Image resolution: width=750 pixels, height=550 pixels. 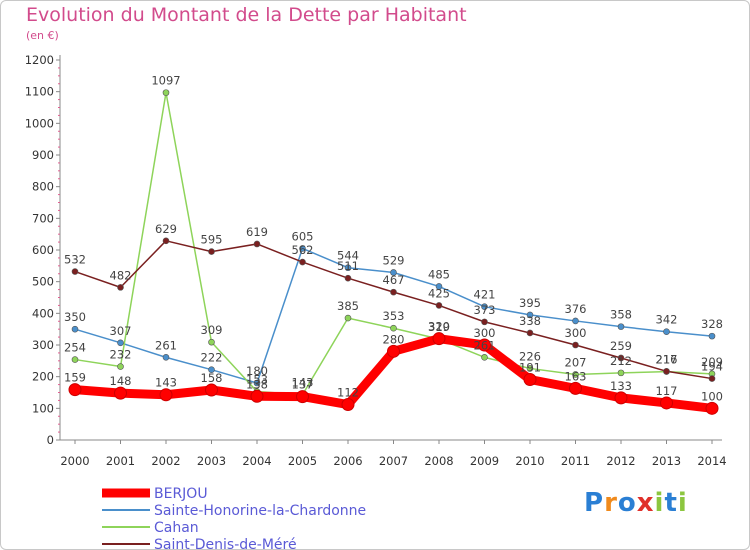 I want to click on legend-label: Cahan, so click(x=176, y=528).